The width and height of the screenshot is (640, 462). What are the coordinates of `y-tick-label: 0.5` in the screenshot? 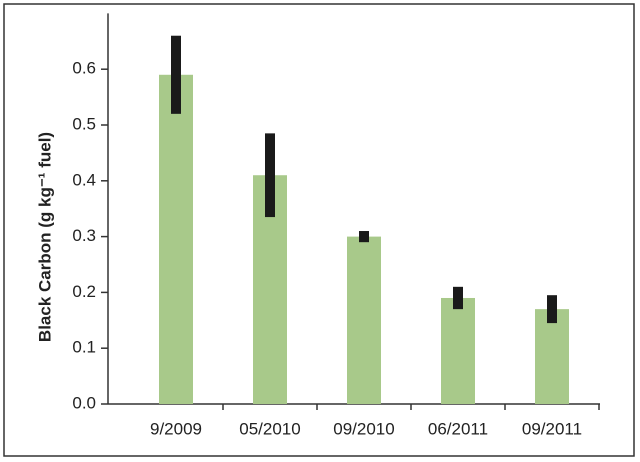 It's located at (84, 123).